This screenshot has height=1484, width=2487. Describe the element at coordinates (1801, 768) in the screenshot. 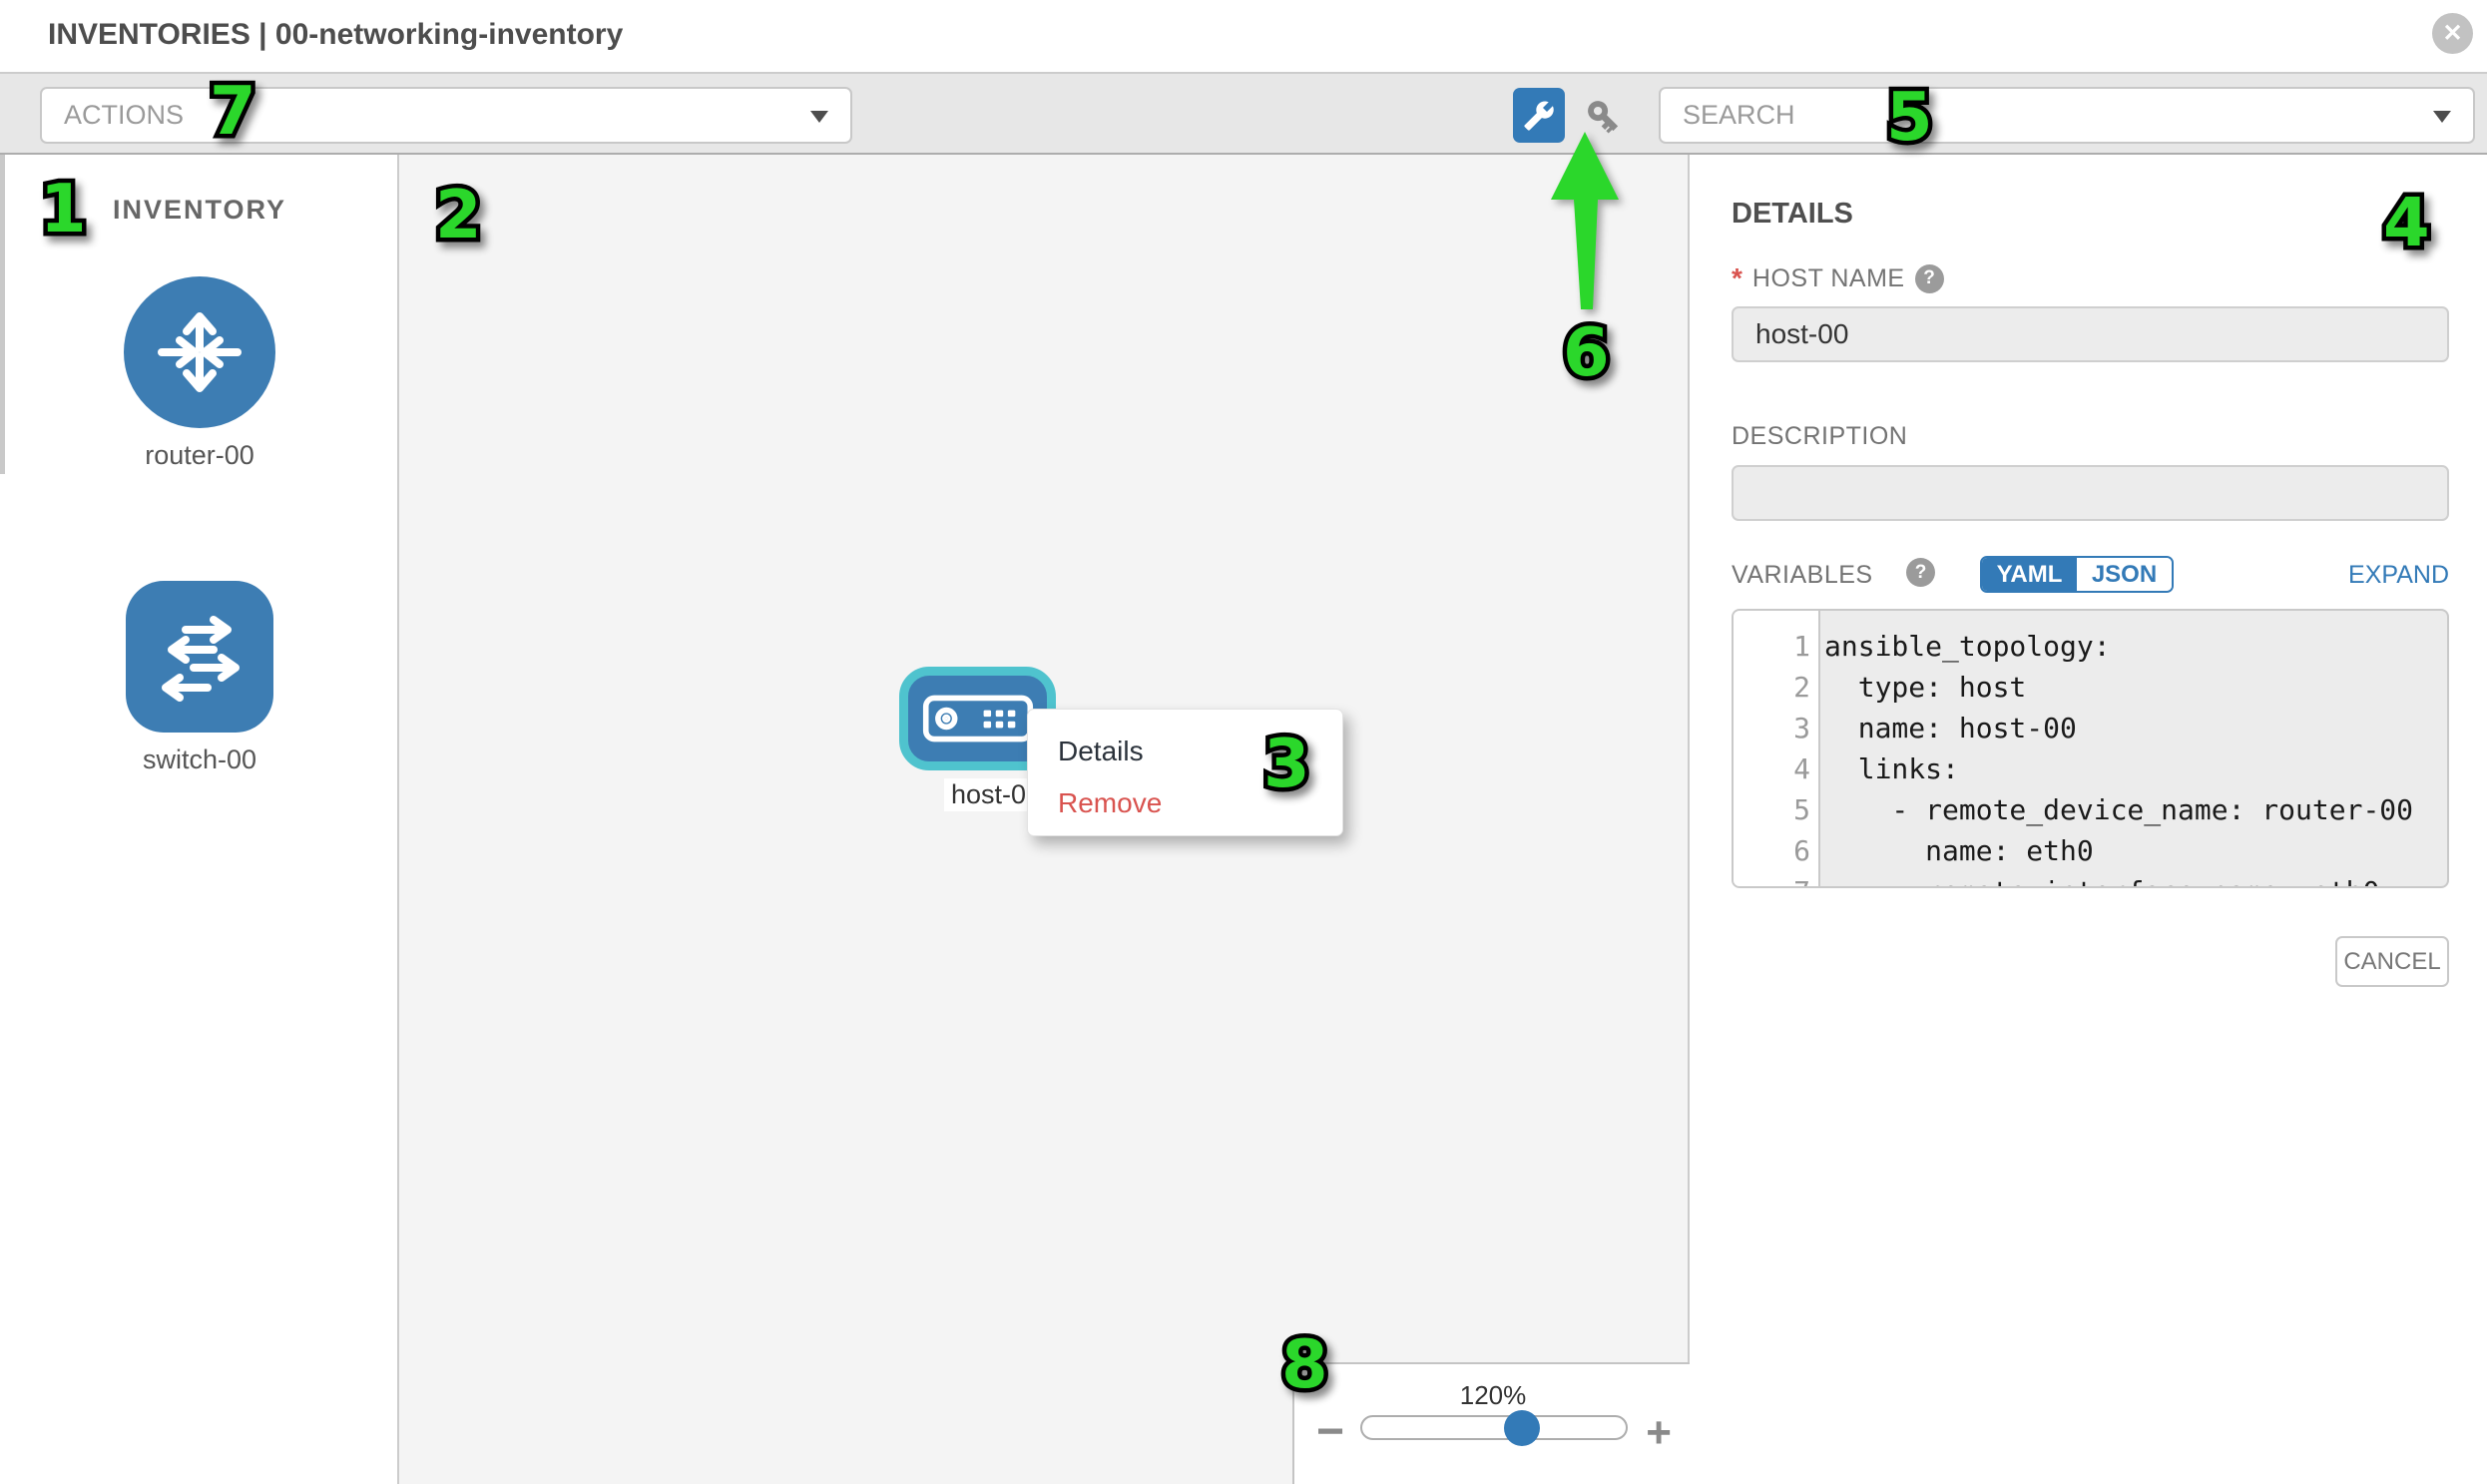

I see `line-number: 4` at that location.